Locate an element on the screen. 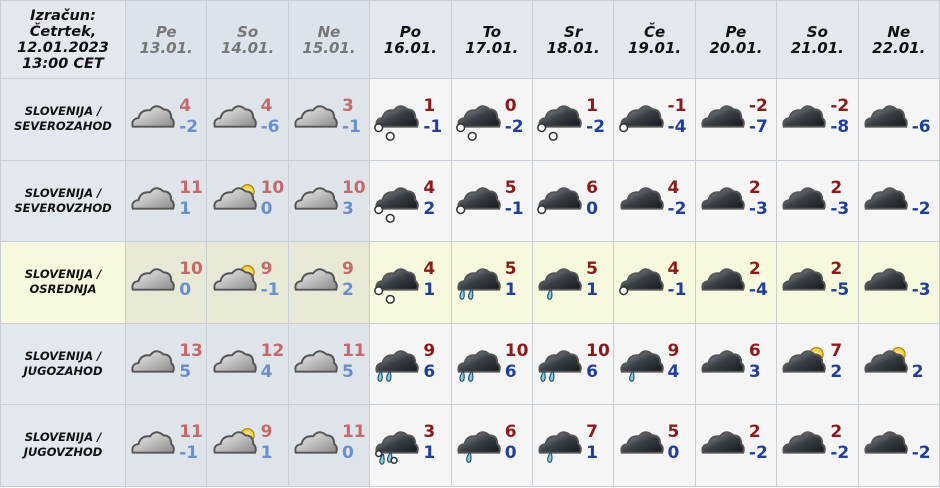 This screenshot has height=488, width=940. region-label: SLOVENIJA / SEVEROZAHOD is located at coordinates (63, 119).